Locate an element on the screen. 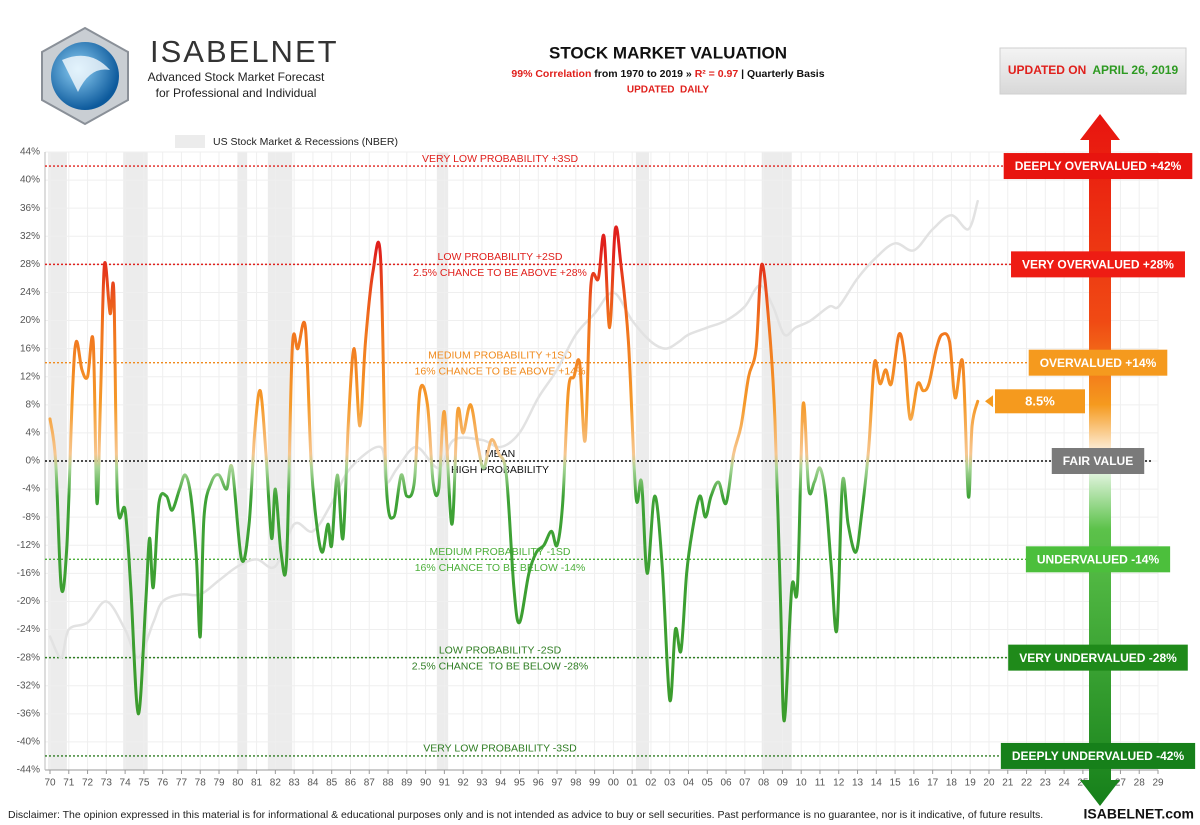 Image resolution: width=1200 pixels, height=825 pixels. y-tick-label: 44% is located at coordinates (30, 152).